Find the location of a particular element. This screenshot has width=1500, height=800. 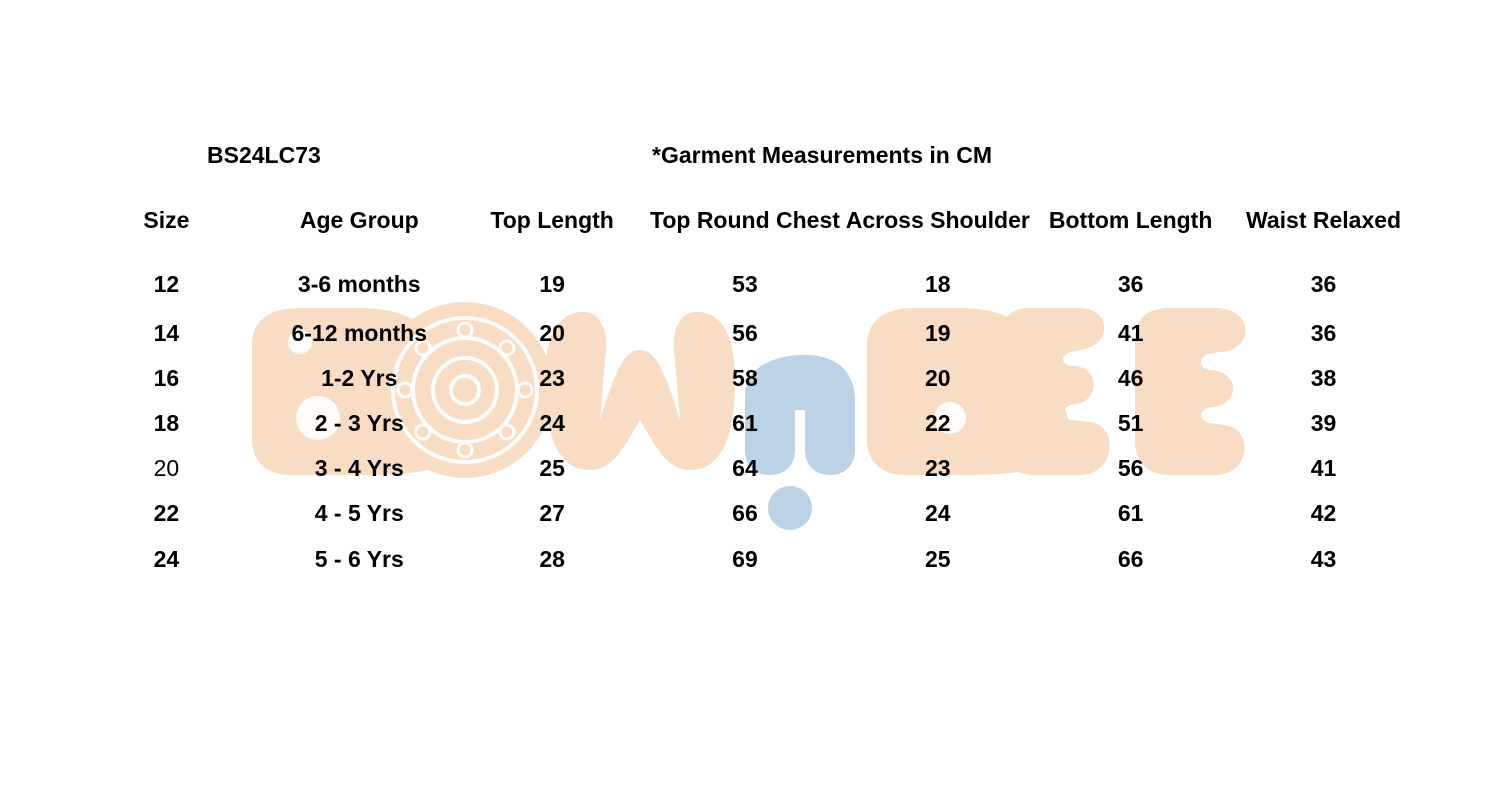

cell-top-round-chest: 64 is located at coordinates (745, 467).